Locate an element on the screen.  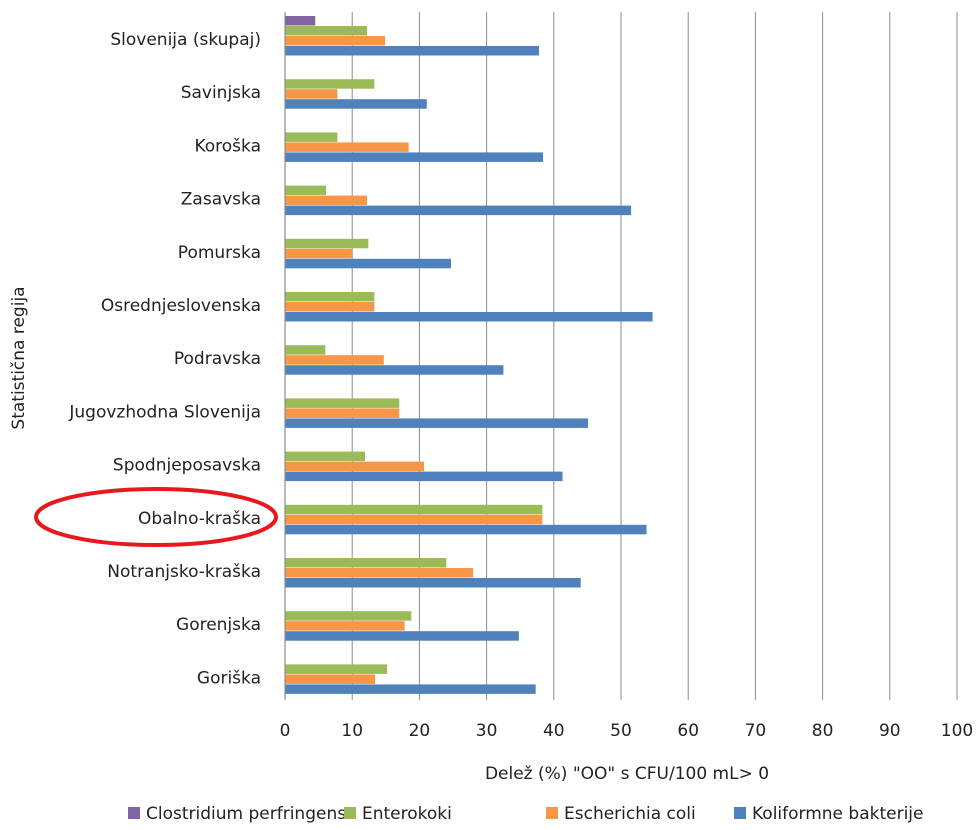
tick-labels: 0 10 20 30 40 50 60 70 80 90 100 is located at coordinates (627, 731).